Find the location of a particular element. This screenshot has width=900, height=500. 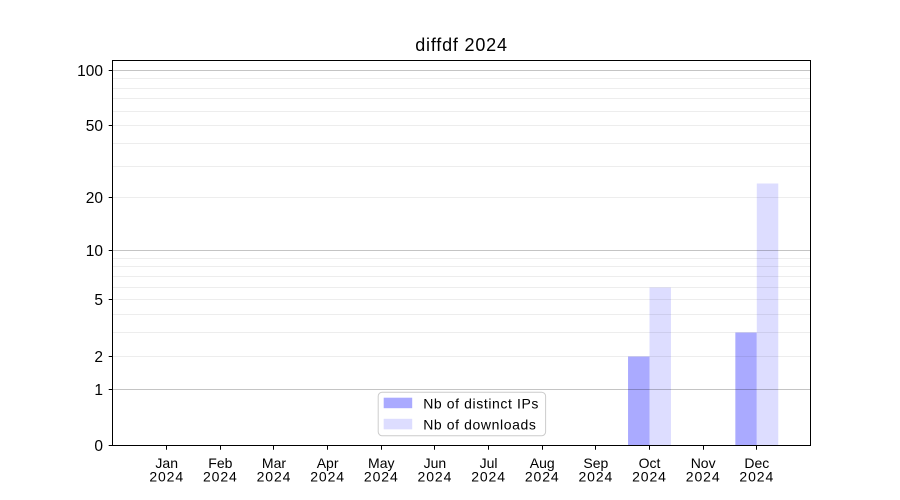

svg-text: Feb is located at coordinates (220, 463).